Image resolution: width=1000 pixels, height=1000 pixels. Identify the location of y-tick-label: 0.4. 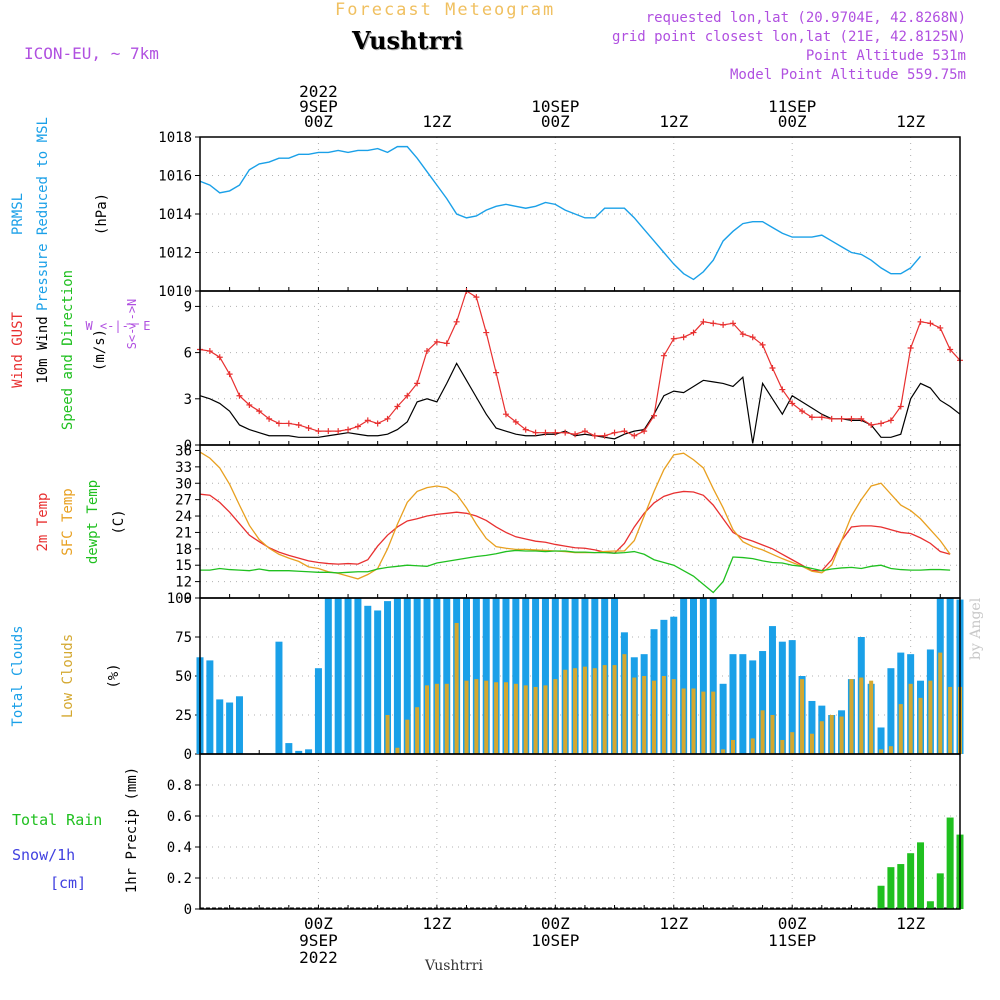
(179, 848).